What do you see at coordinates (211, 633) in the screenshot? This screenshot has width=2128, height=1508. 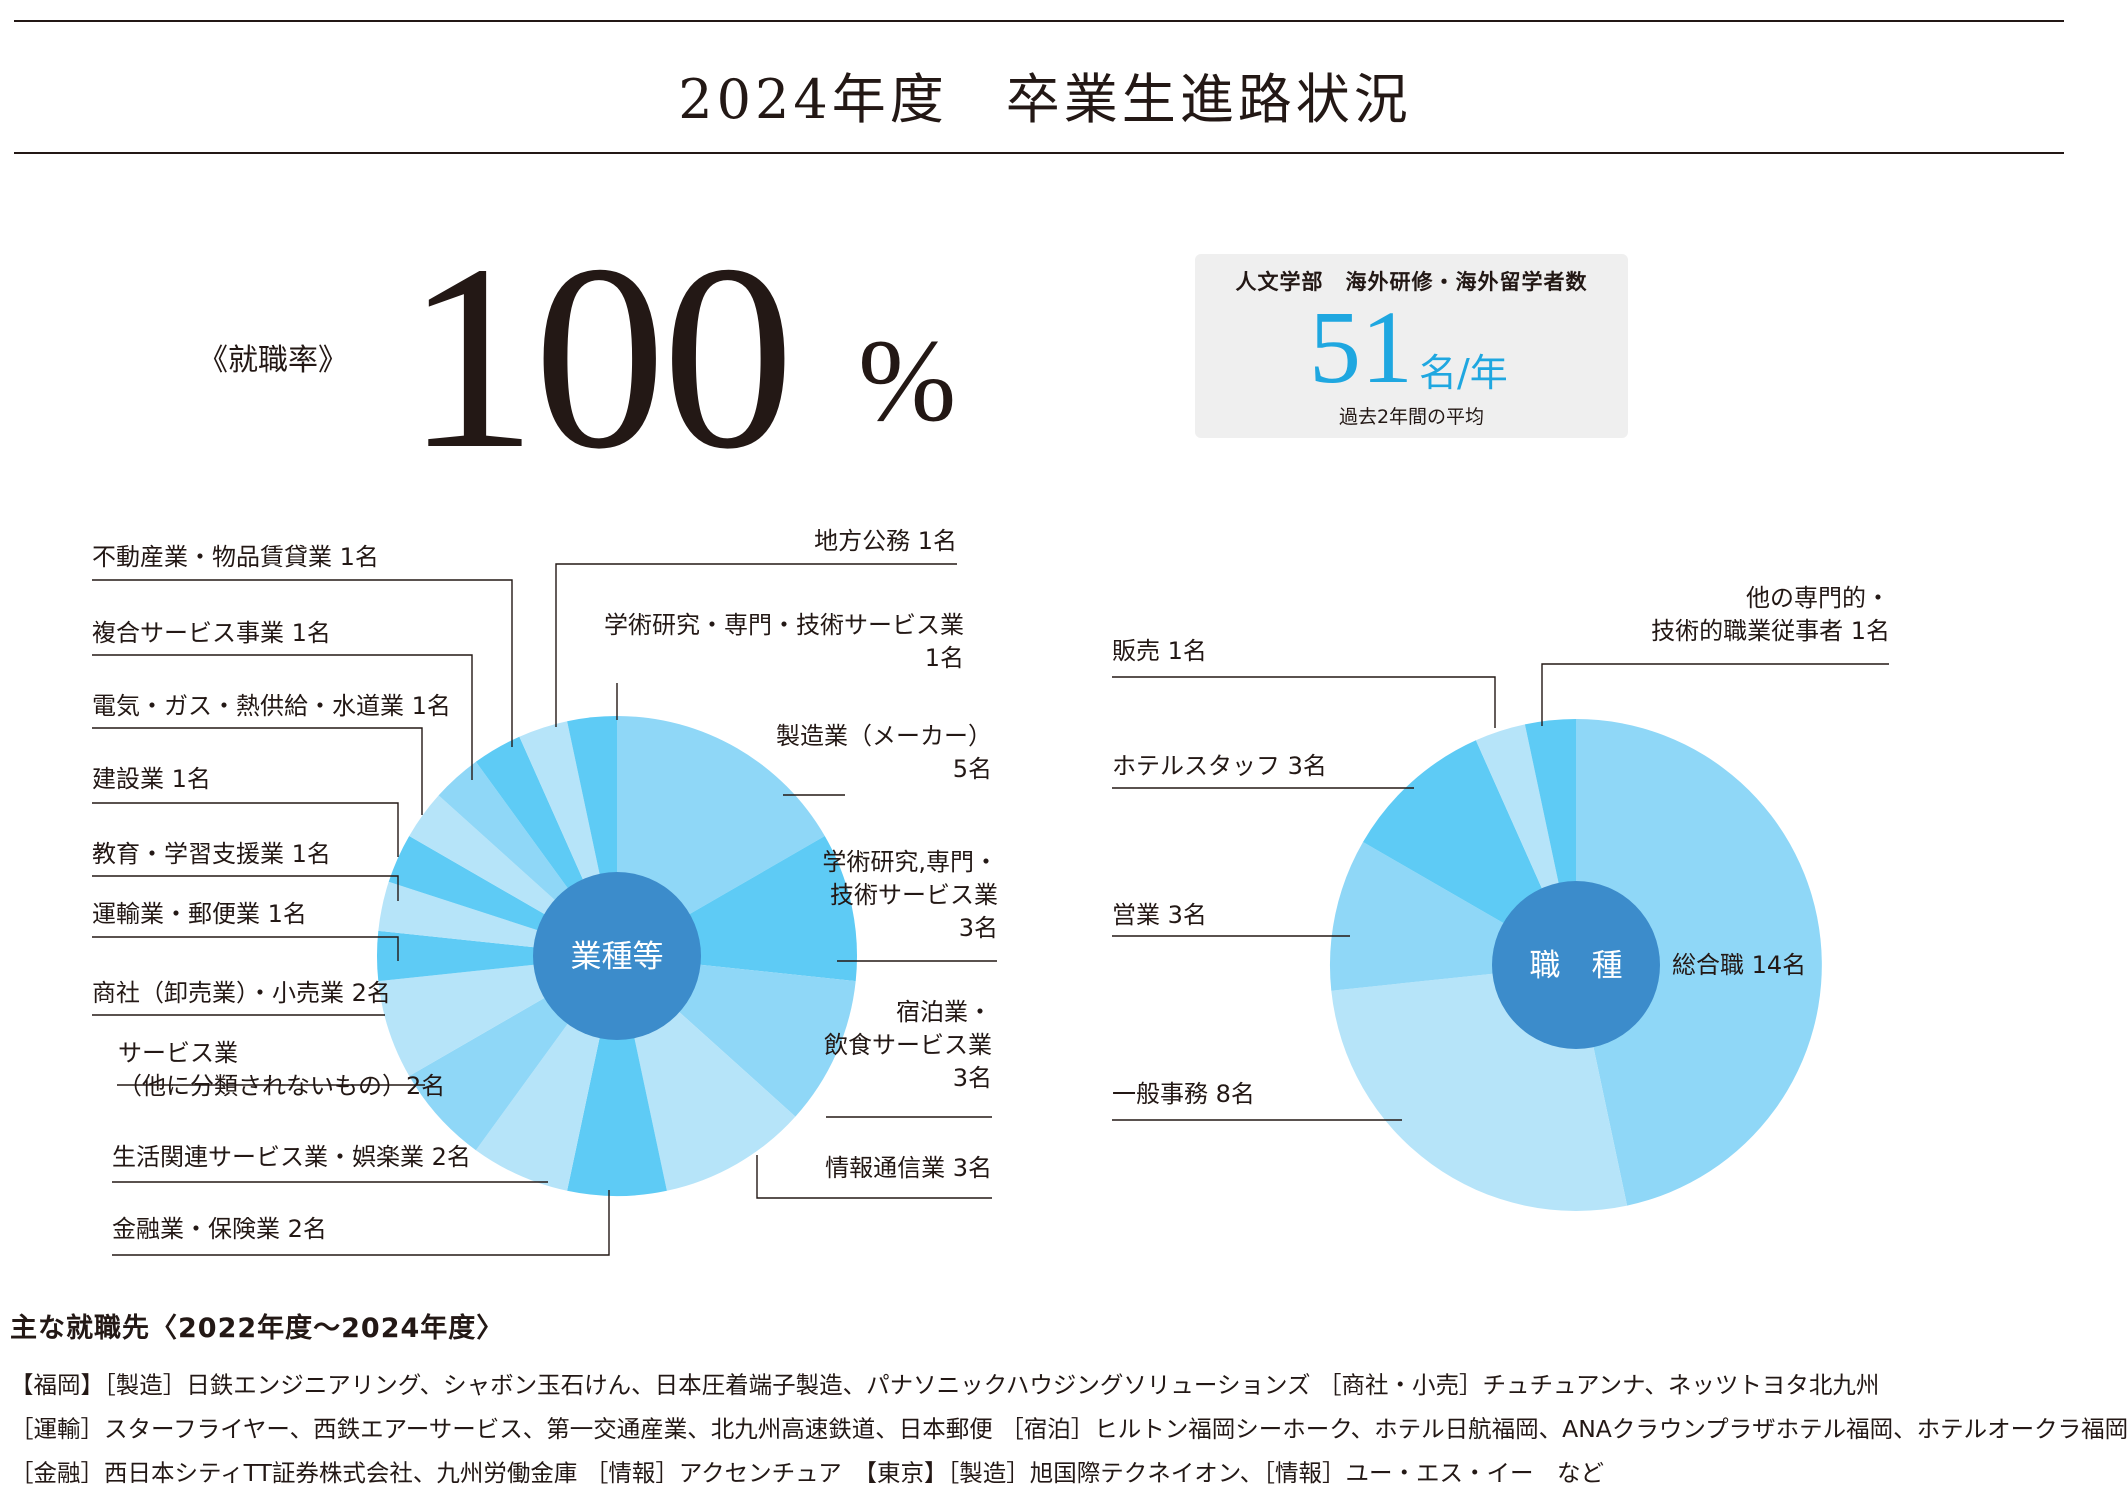 I see `slice-label: 複合サービス事業 1名` at bounding box center [211, 633].